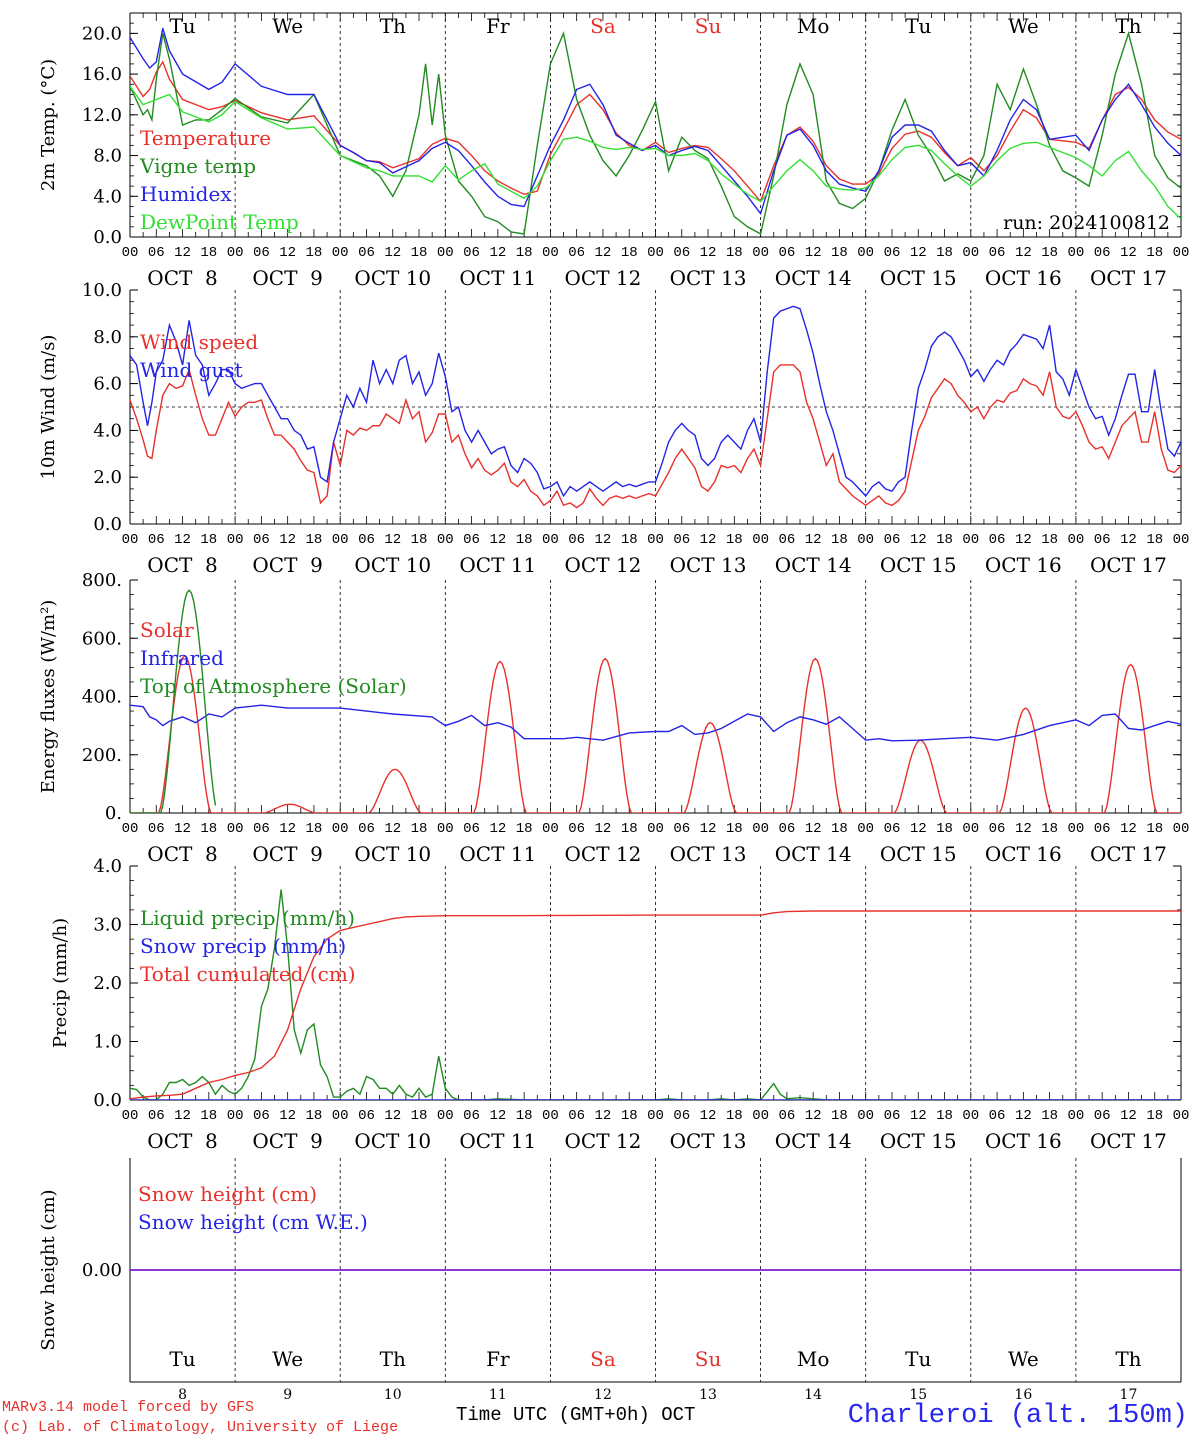  Describe the element at coordinates (1023, 26) in the screenshot. I see `day-name-top: We` at that location.